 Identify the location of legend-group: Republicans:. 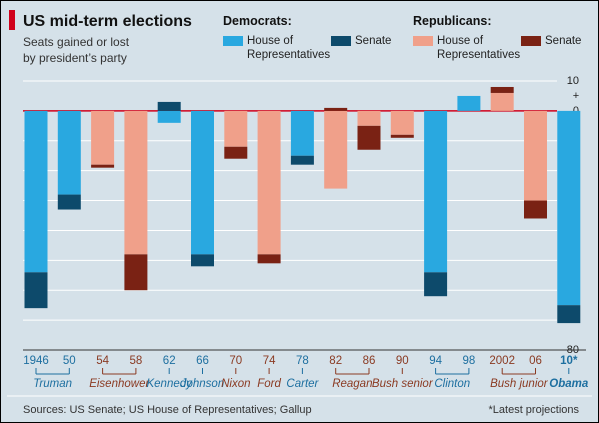
(452, 21).